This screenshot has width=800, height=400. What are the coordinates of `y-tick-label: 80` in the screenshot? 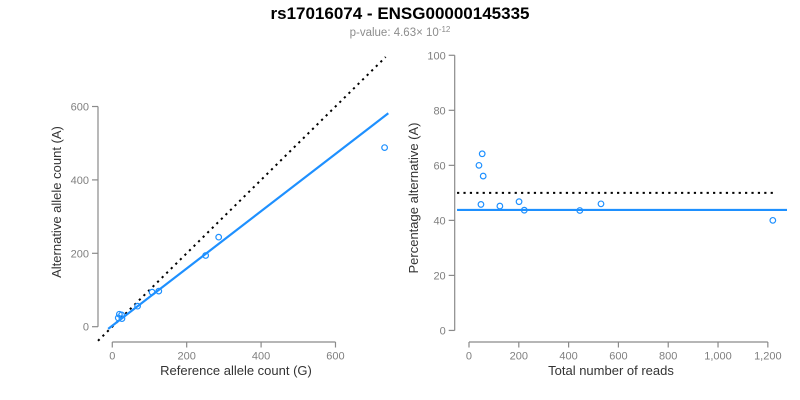 It's located at (439, 111).